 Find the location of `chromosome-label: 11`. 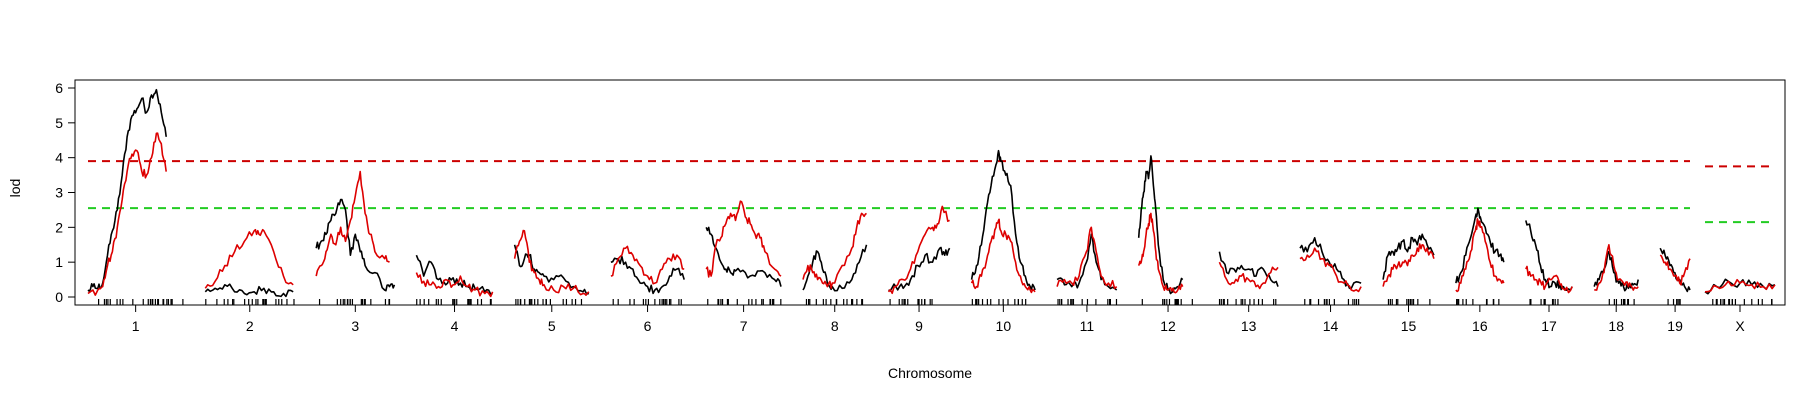

chromosome-label: 11 is located at coordinates (1087, 326).